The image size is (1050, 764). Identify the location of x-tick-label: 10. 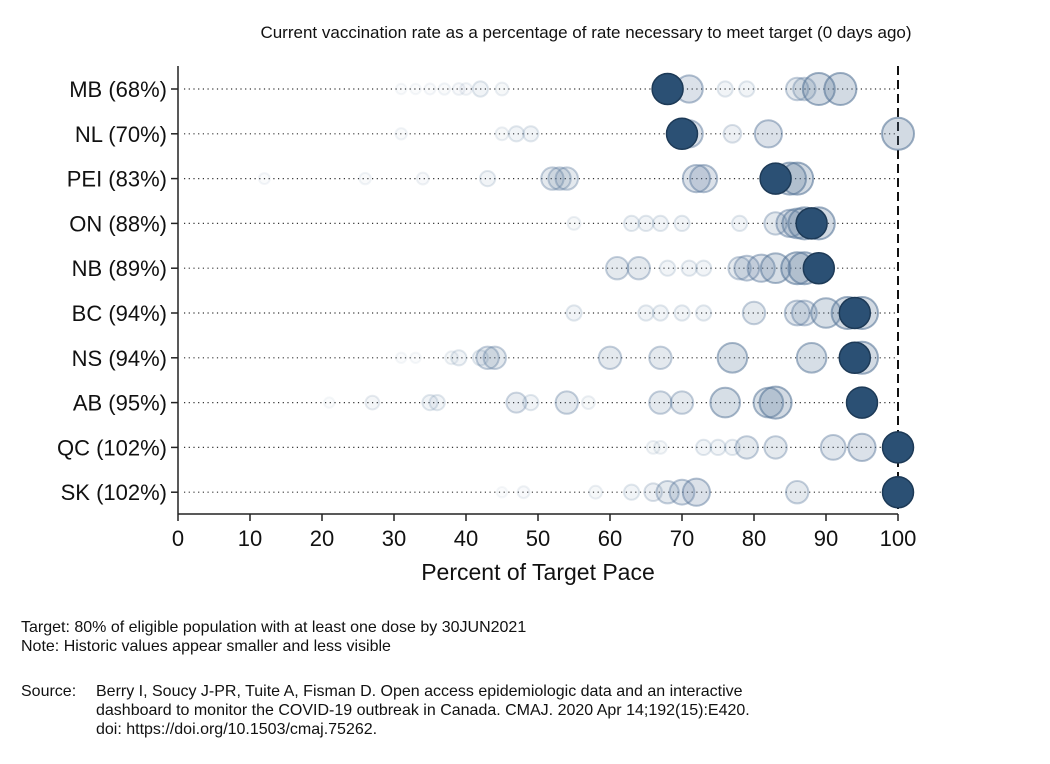
(250, 538).